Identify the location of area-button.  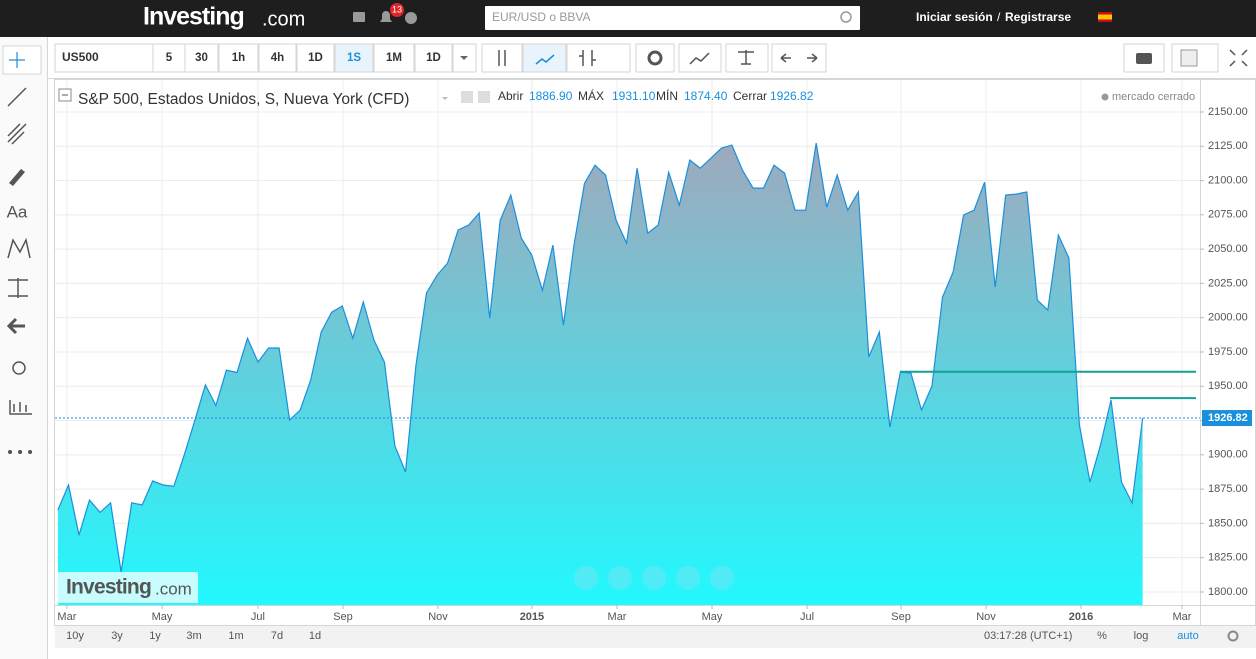
(544, 58).